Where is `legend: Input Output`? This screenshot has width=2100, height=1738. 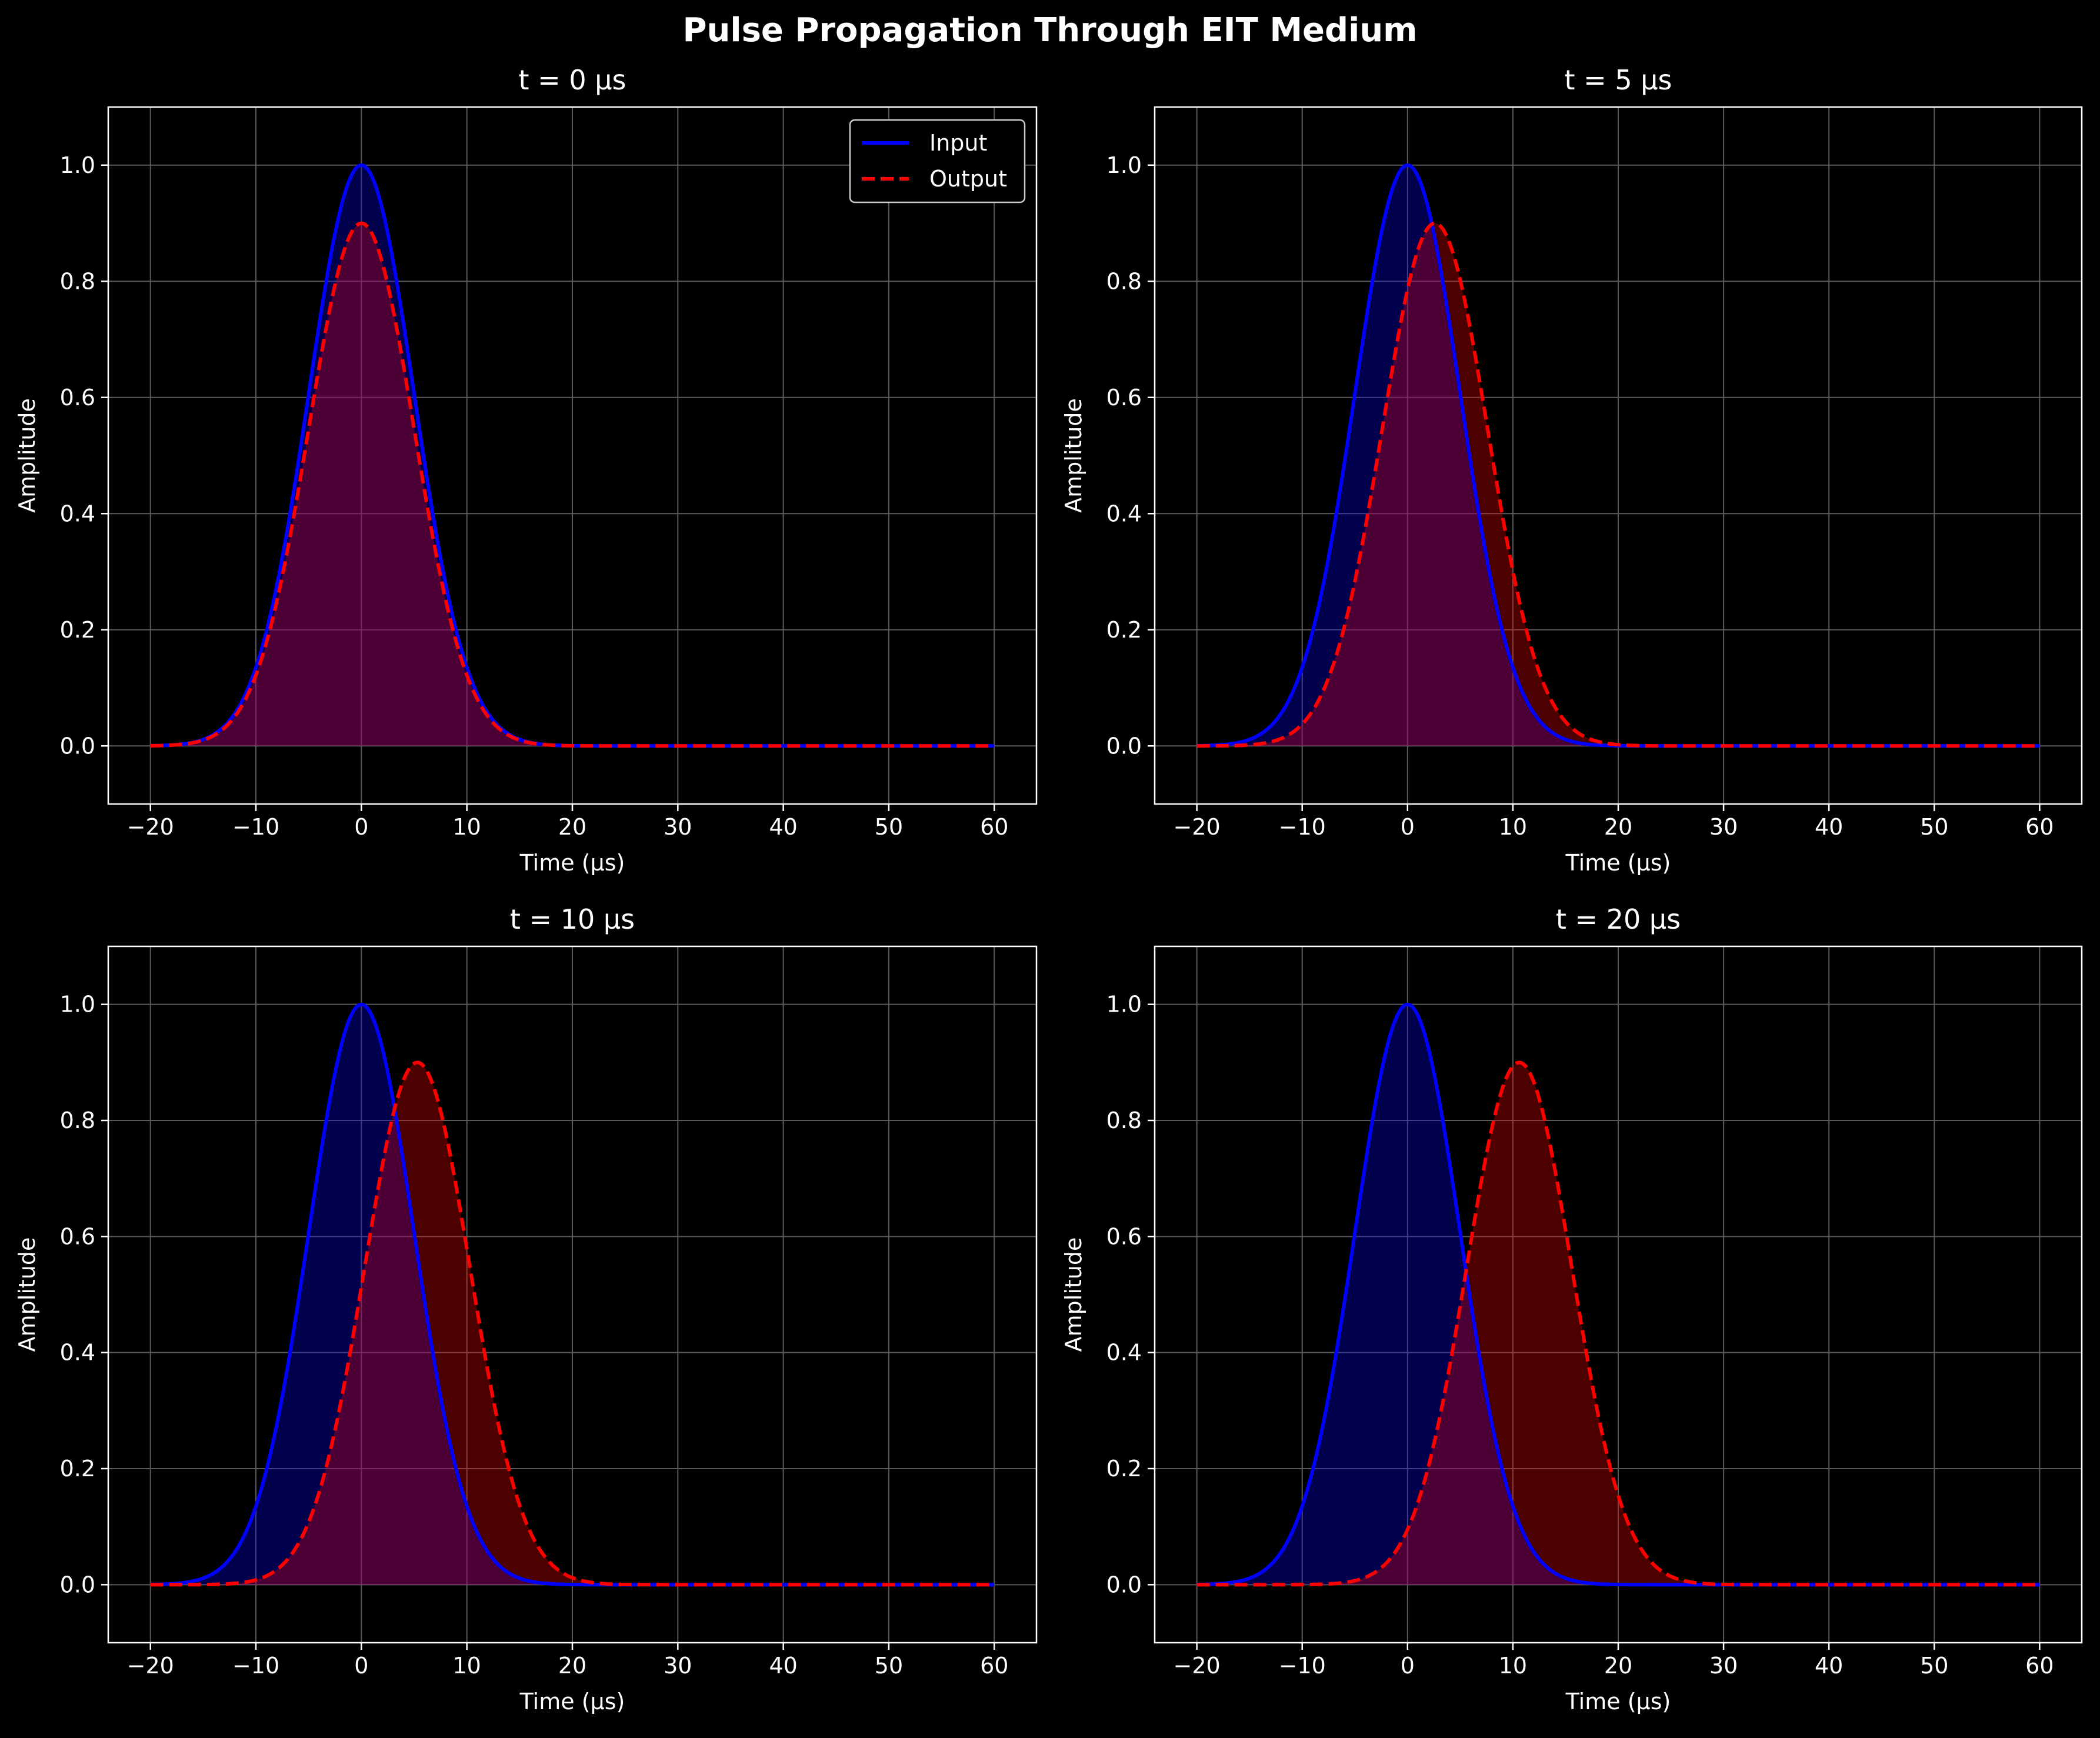
legend: Input Output is located at coordinates (937, 161).